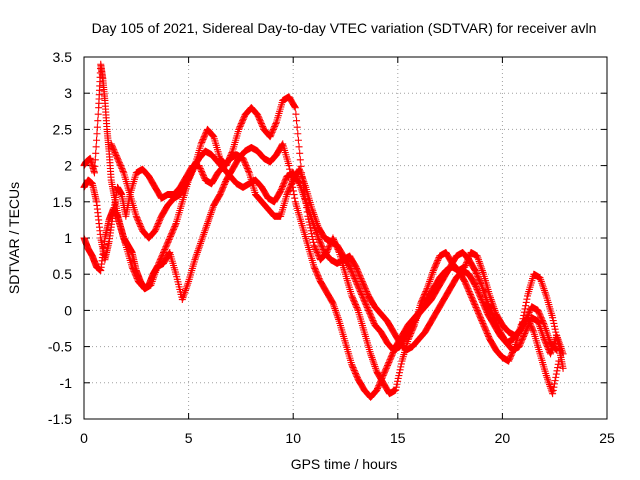  I want to click on y-axis-label: SDTVAR / TECUs, so click(14, 238).